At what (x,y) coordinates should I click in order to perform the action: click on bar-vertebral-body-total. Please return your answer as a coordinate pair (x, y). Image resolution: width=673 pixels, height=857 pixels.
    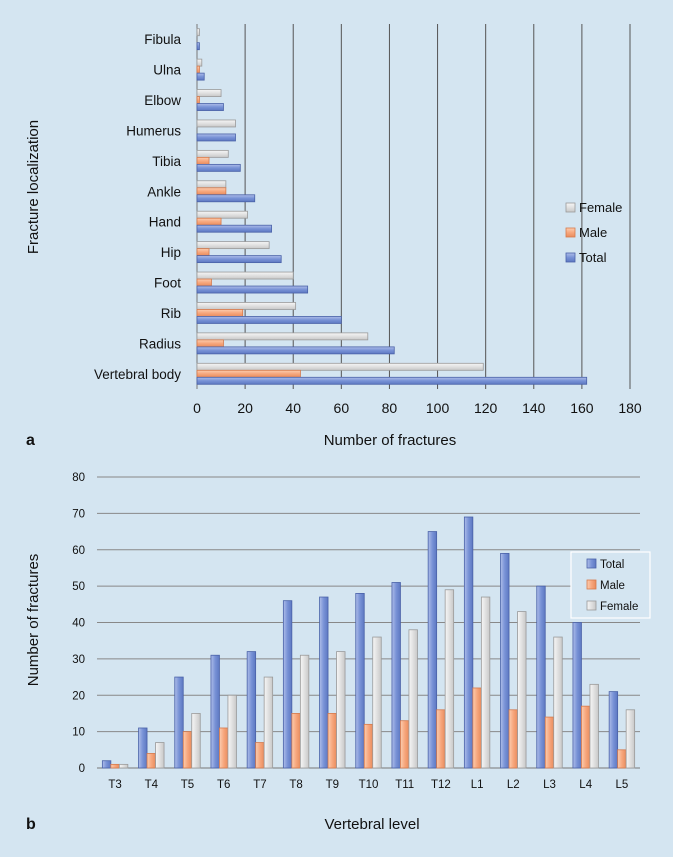
    Looking at the image, I should click on (392, 380).